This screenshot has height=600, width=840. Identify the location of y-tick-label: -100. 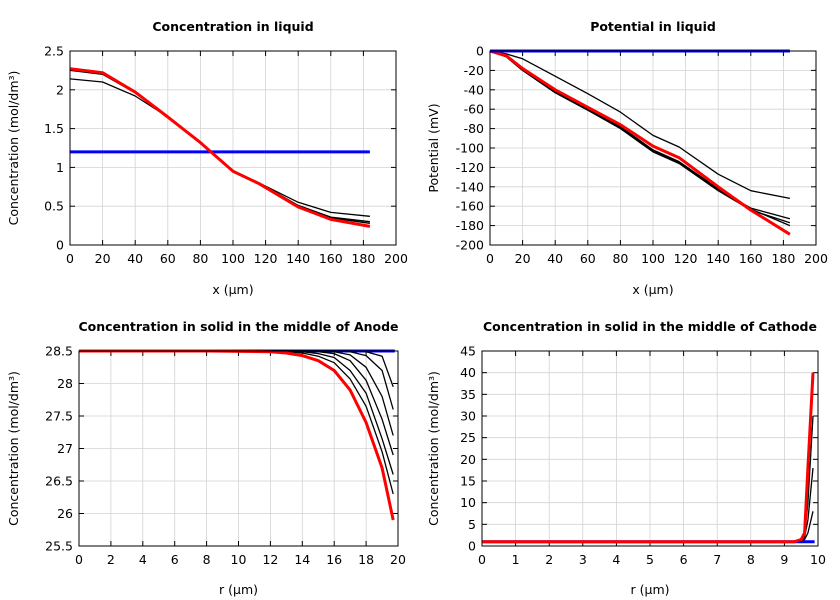
(470, 148).